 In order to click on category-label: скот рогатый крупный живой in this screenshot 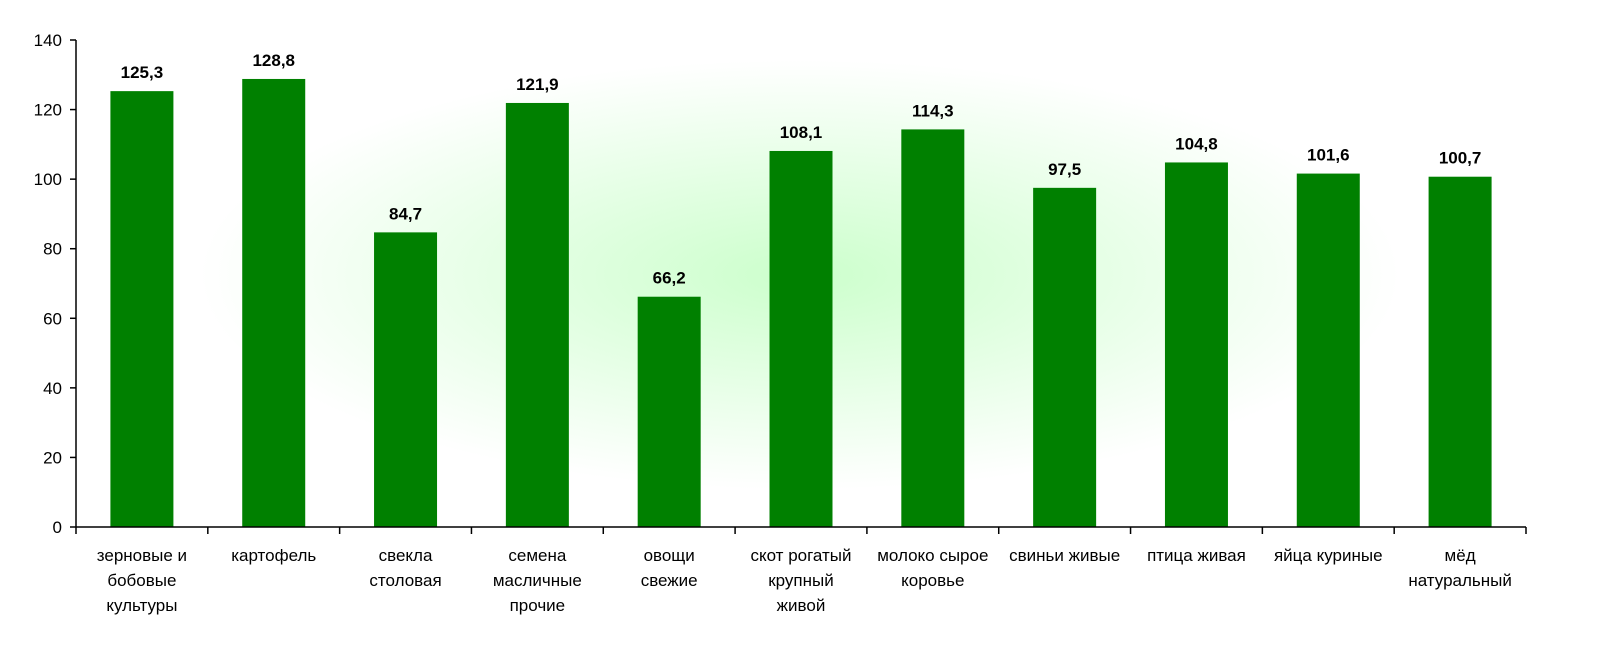, I will do `click(800, 580)`.